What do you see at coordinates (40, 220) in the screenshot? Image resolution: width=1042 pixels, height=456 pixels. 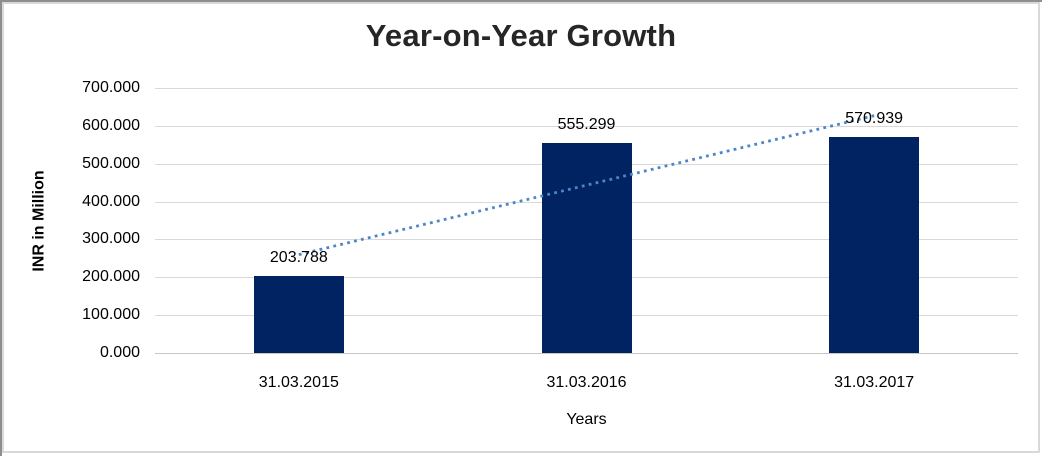 I see `y-axis-title: INR in Million` at bounding box center [40, 220].